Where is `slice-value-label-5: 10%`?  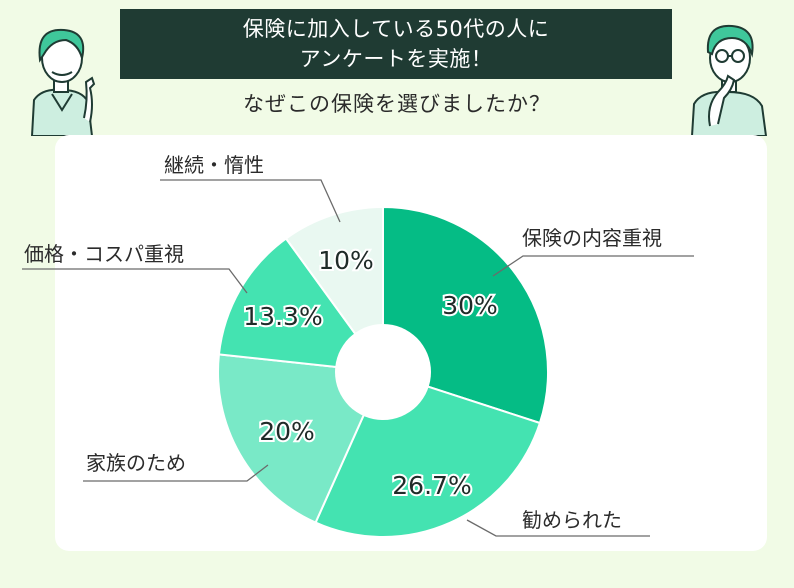
slice-value-label-5: 10% is located at coordinates (346, 260).